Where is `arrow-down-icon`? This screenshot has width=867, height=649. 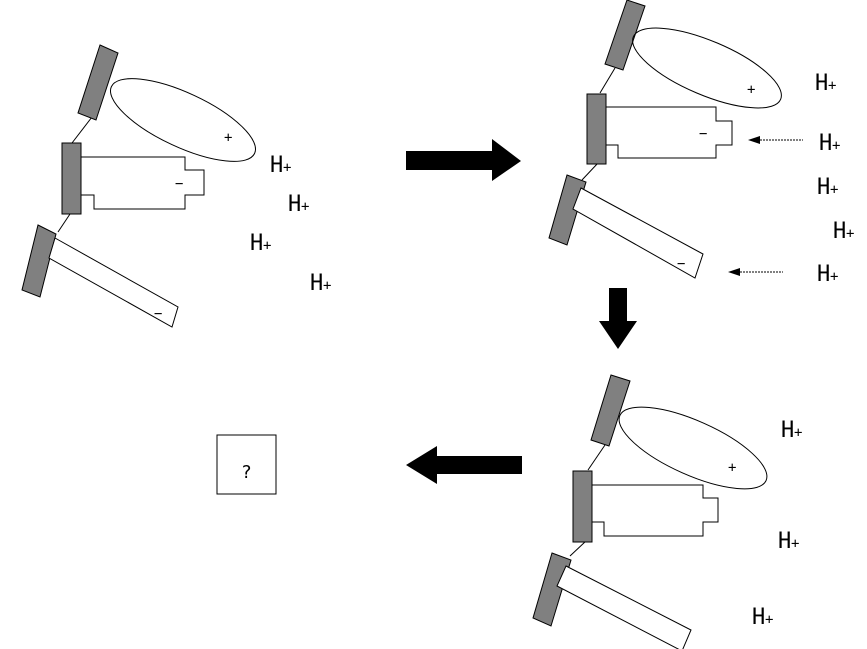 arrow-down-icon is located at coordinates (618, 318).